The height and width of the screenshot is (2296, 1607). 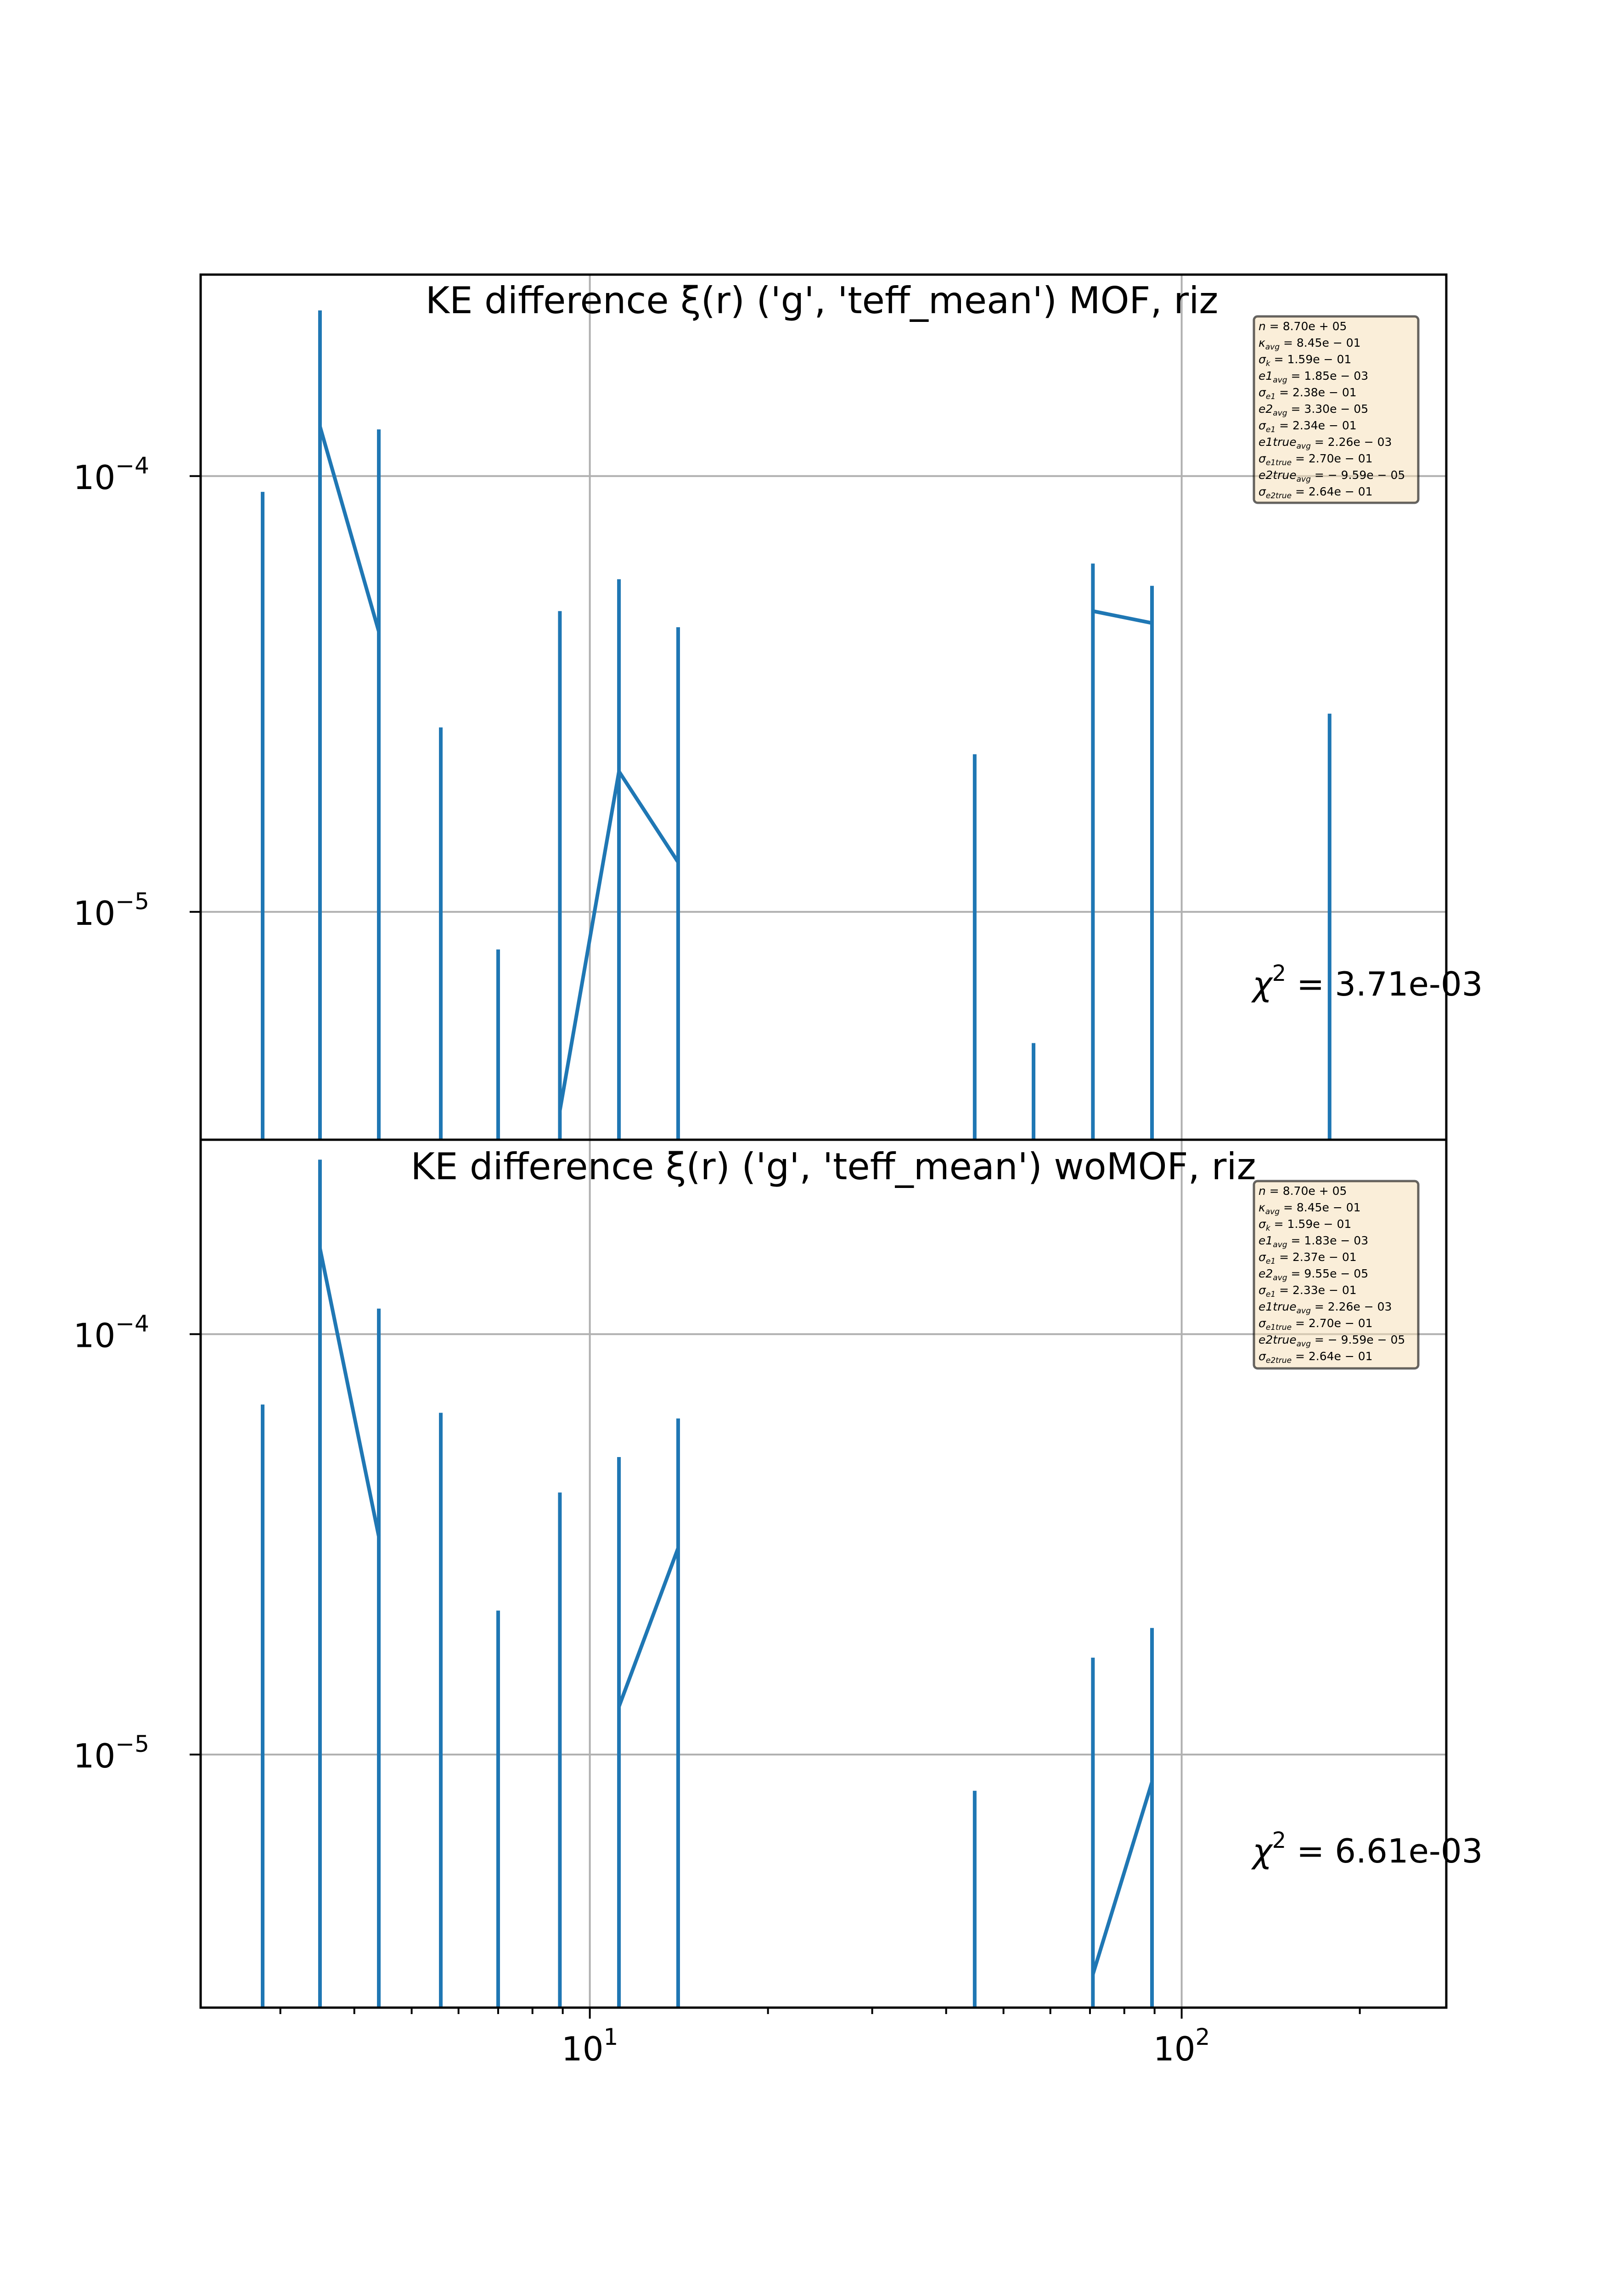 What do you see at coordinates (1308, 1258) in the screenshot?
I see `stats-line: σe1 = 2.37e − 01` at bounding box center [1308, 1258].